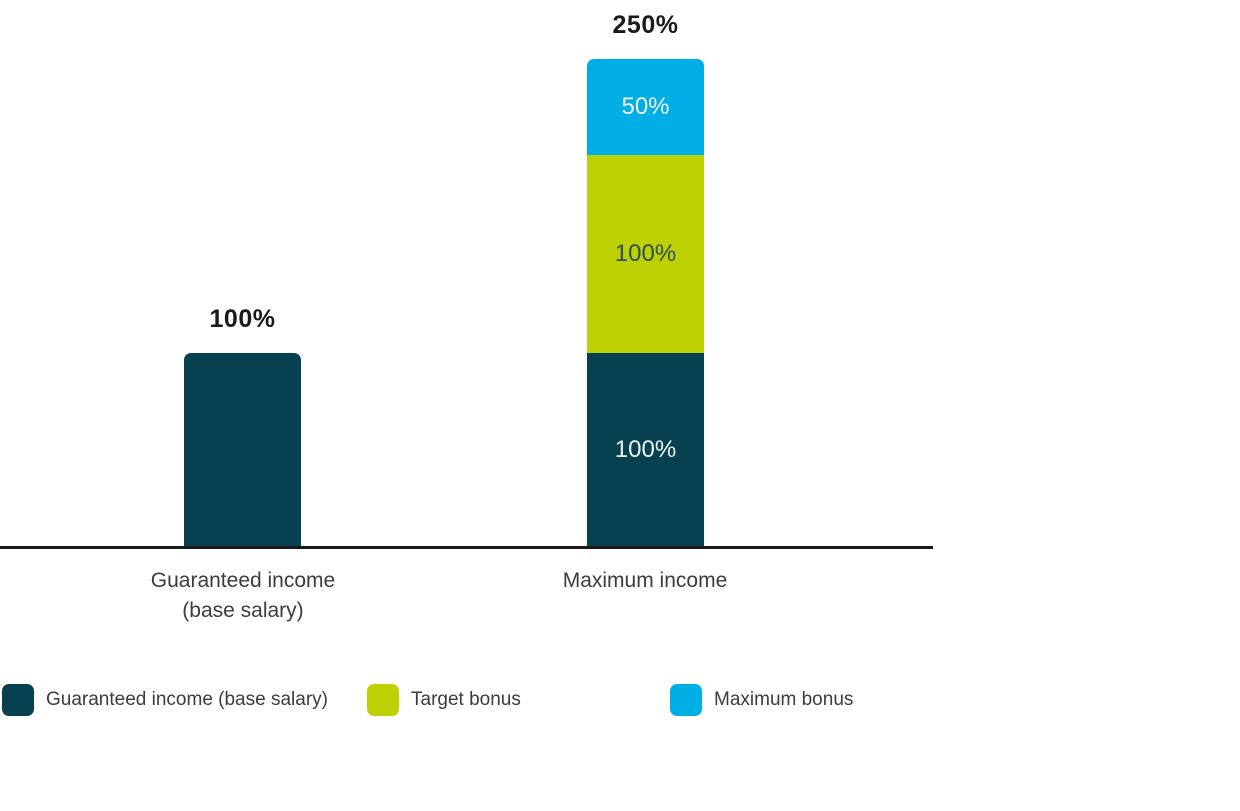 The image size is (1240, 811). I want to click on legend-item-guaranteed-income: Guaranteed income (base salary), so click(165, 700).